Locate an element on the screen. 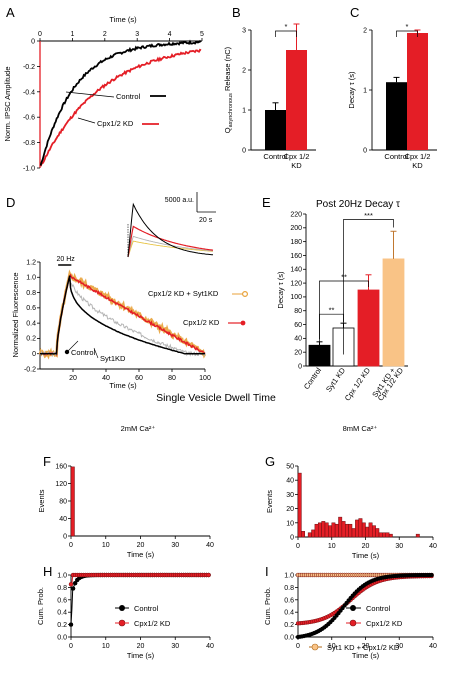 The width and height of the screenshot is (451, 684). y-axis-label-main: Q is located at coordinates (227, 130).